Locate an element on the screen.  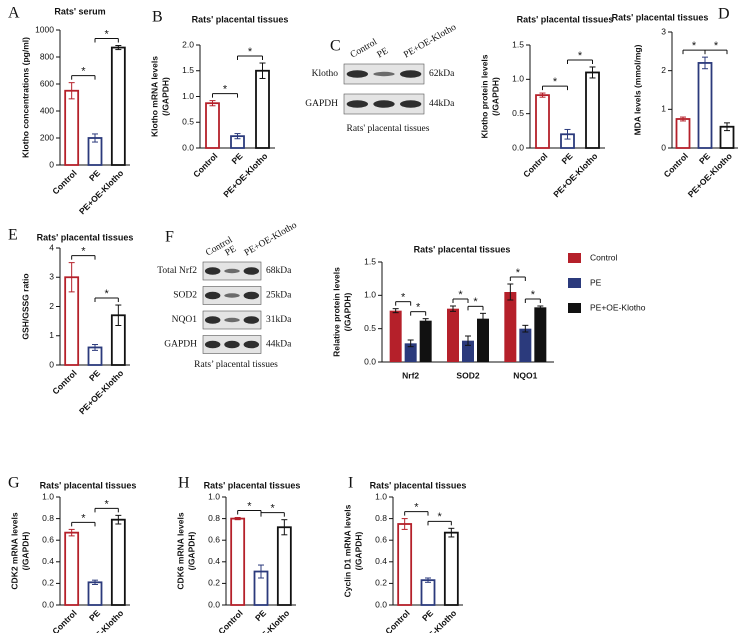
y-axis-label: Relative protein levels is located at coordinates (336, 312).